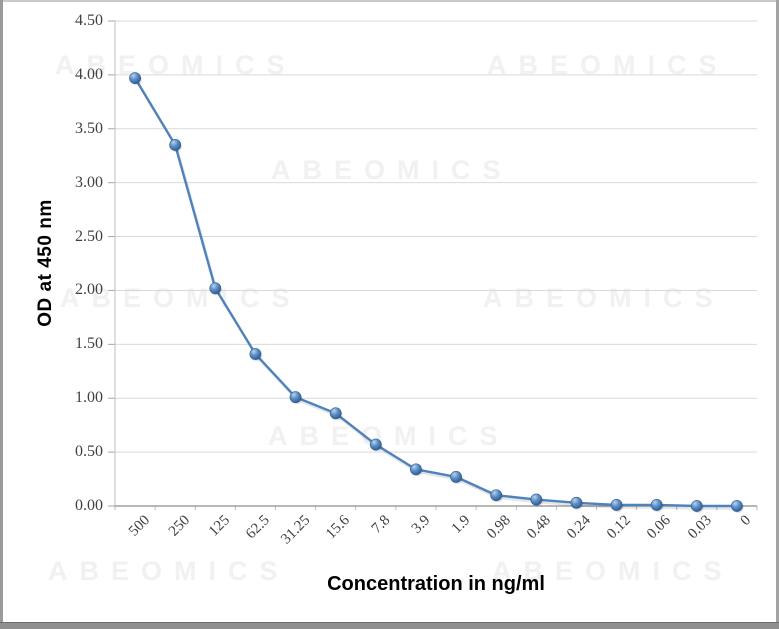 The width and height of the screenshot is (779, 629). Describe the element at coordinates (45, 263) in the screenshot. I see `y-axis-title: OD at 450 nm` at that location.